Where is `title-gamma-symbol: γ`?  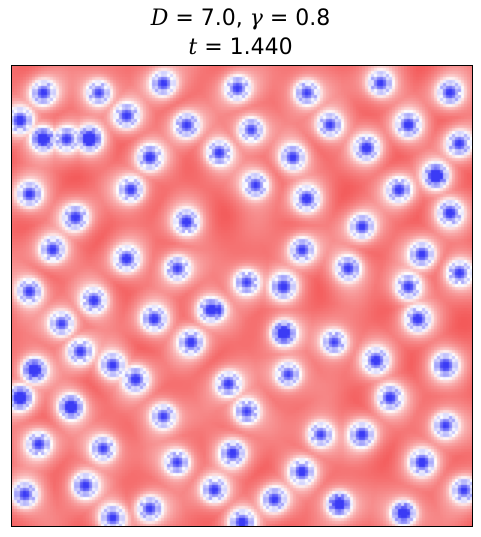 title-gamma-symbol: γ is located at coordinates (256, 18).